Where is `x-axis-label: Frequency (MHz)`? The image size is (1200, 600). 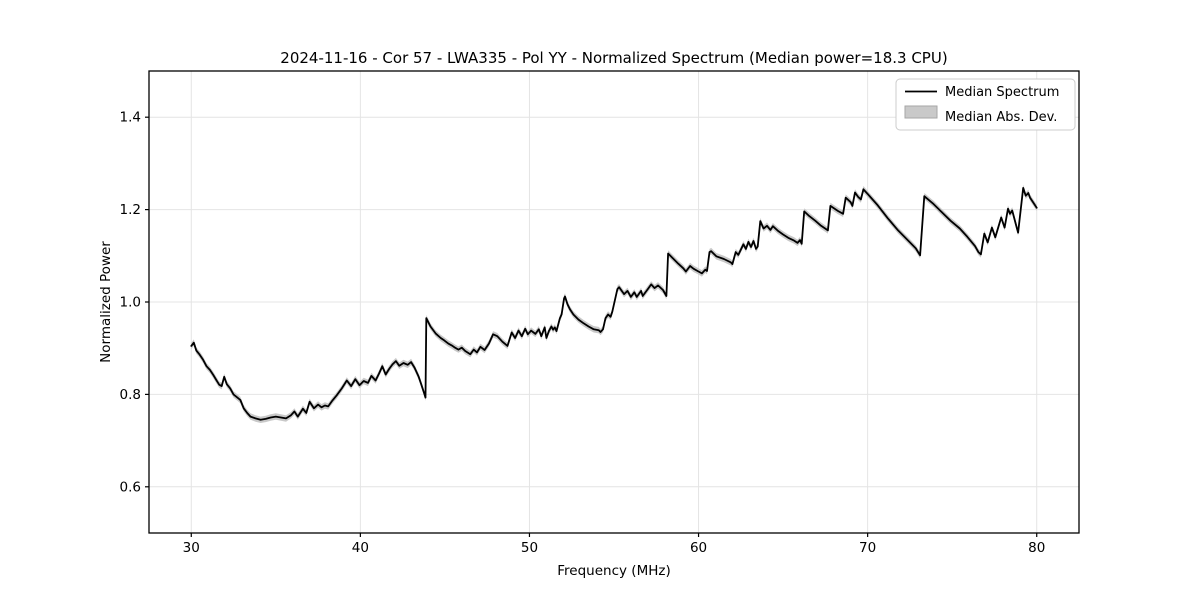 x-axis-label: Frequency (MHz) is located at coordinates (613, 571).